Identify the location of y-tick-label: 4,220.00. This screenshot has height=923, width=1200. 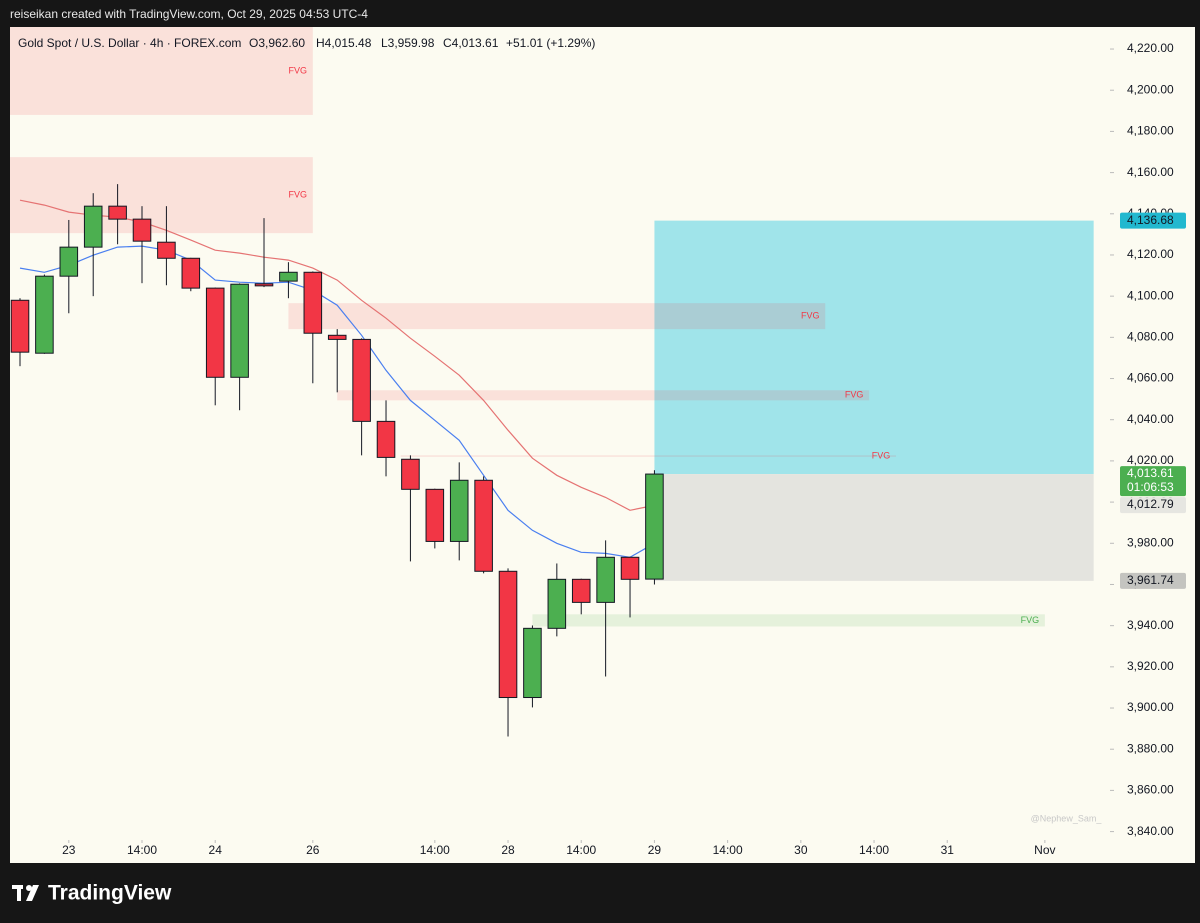
(1150, 48).